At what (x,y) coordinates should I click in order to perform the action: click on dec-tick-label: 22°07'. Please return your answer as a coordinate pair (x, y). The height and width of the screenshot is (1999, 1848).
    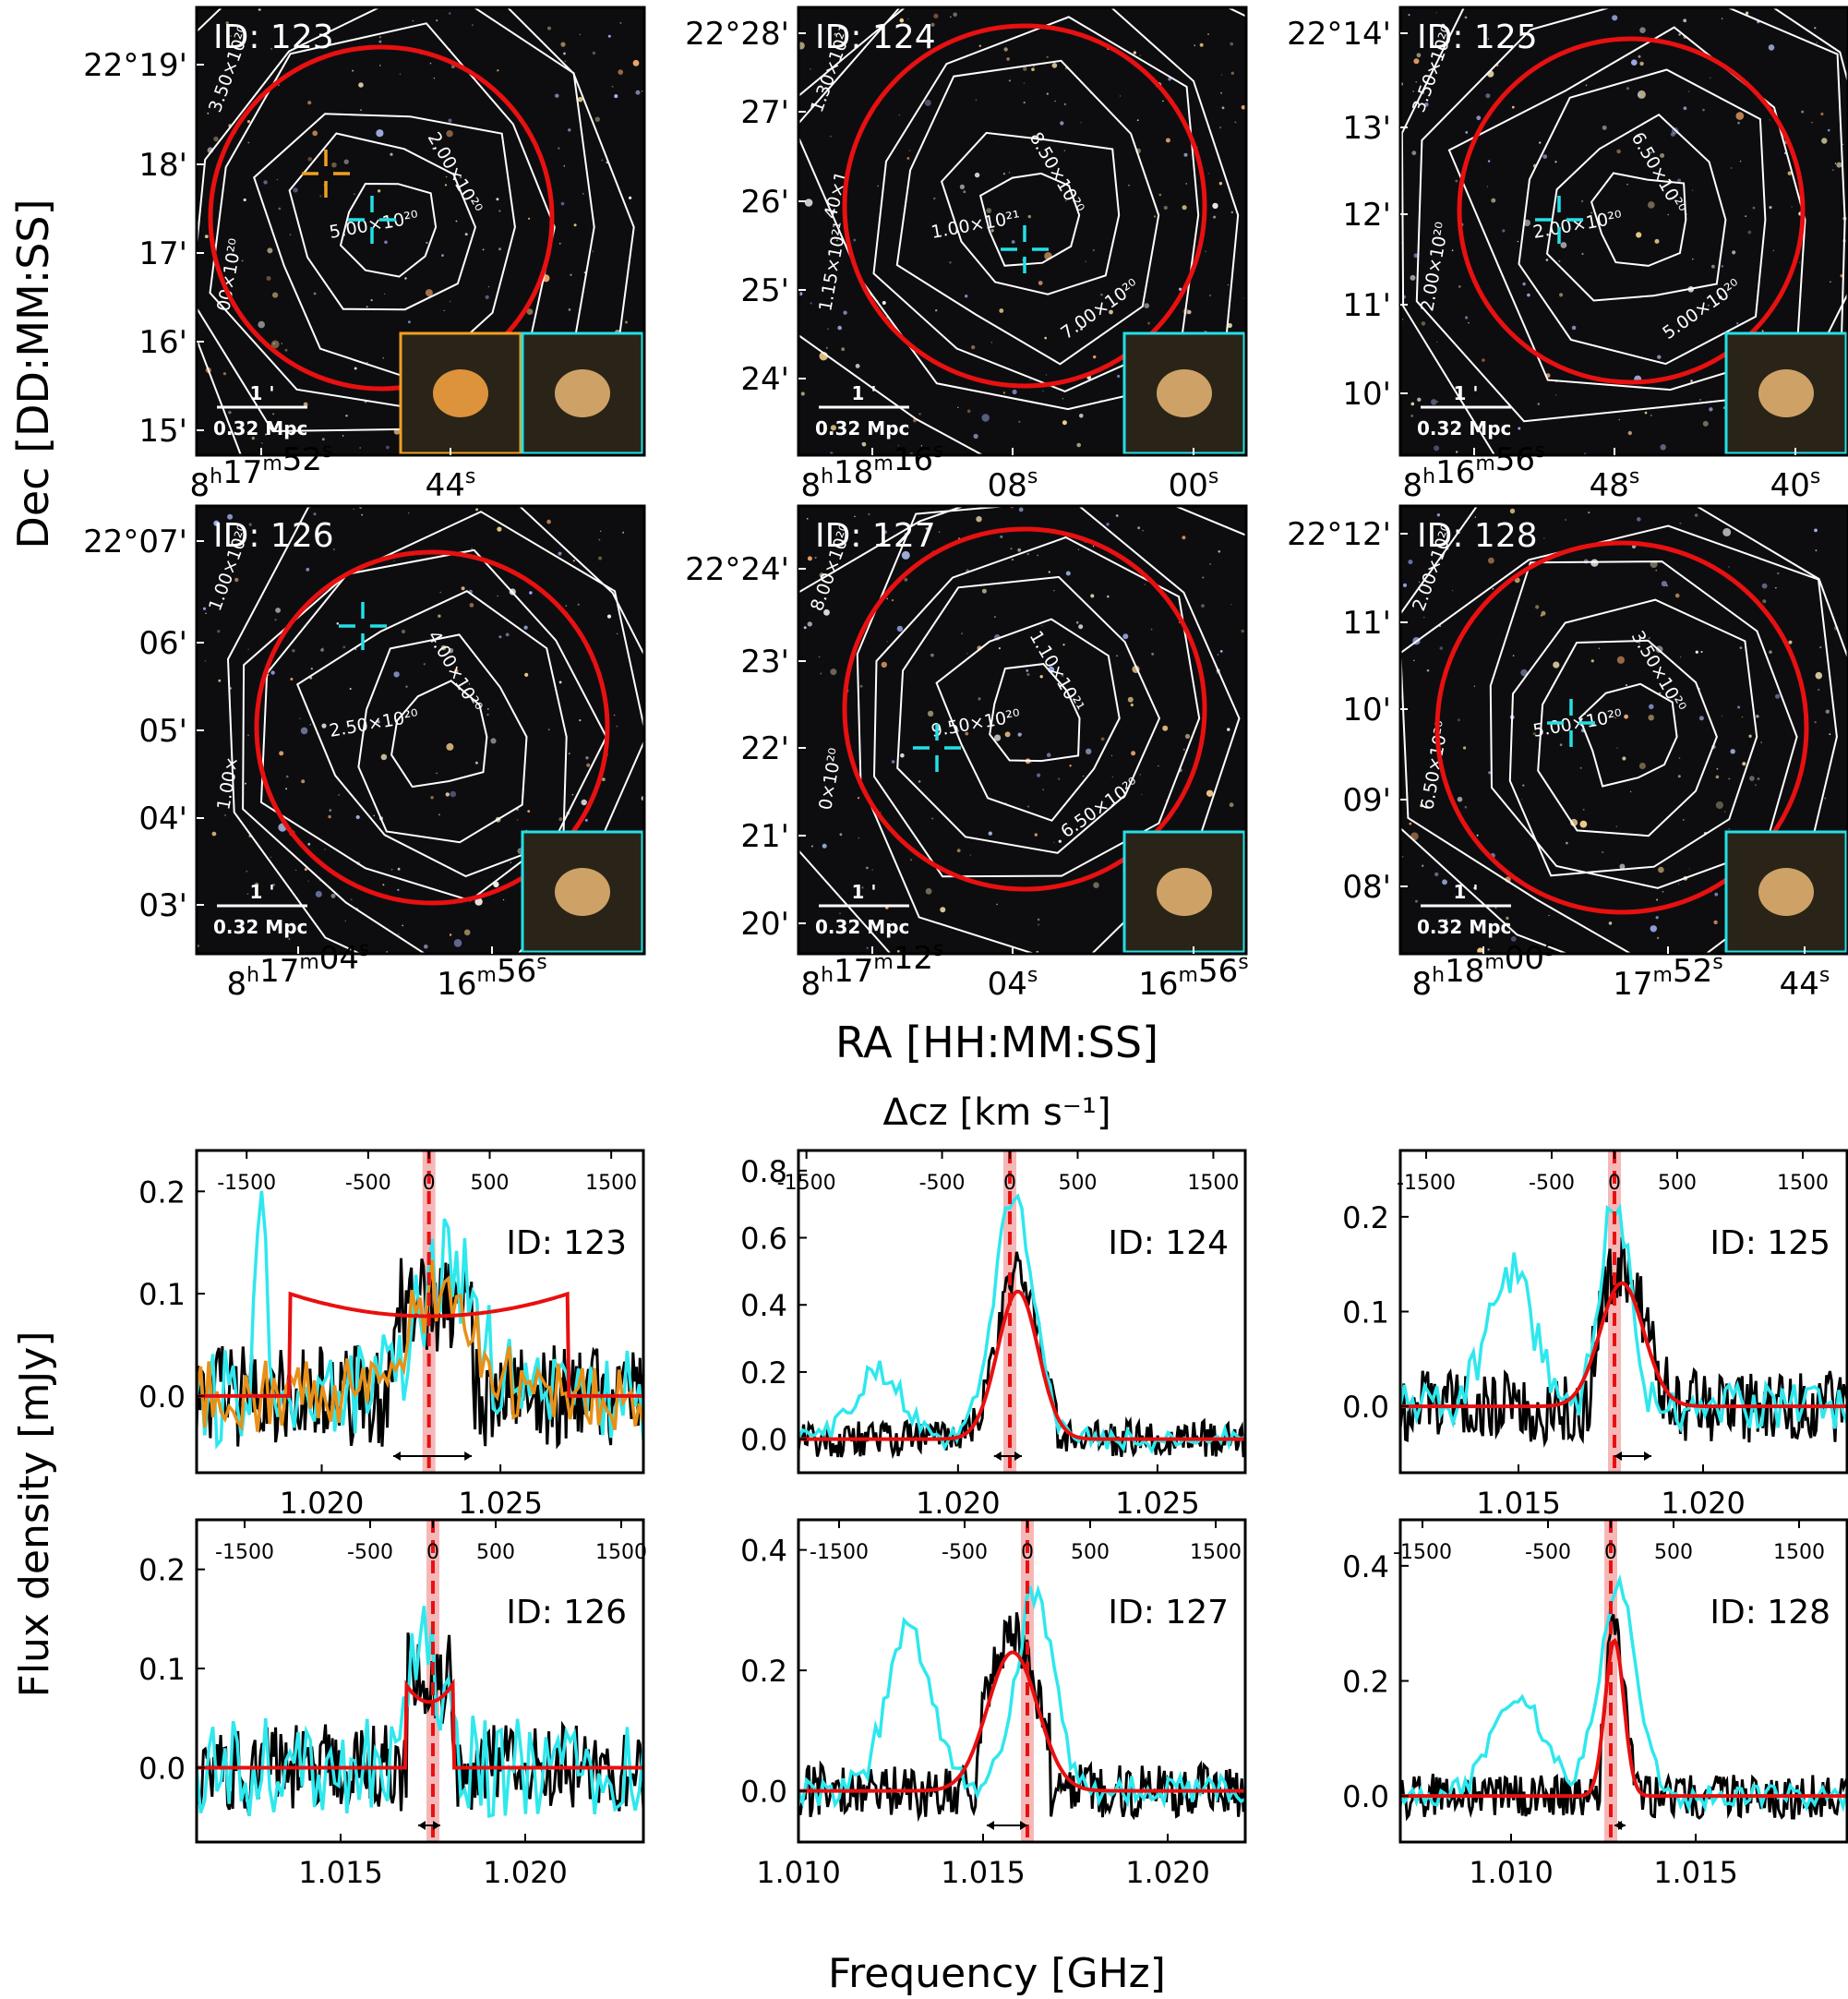
    Looking at the image, I should click on (135, 542).